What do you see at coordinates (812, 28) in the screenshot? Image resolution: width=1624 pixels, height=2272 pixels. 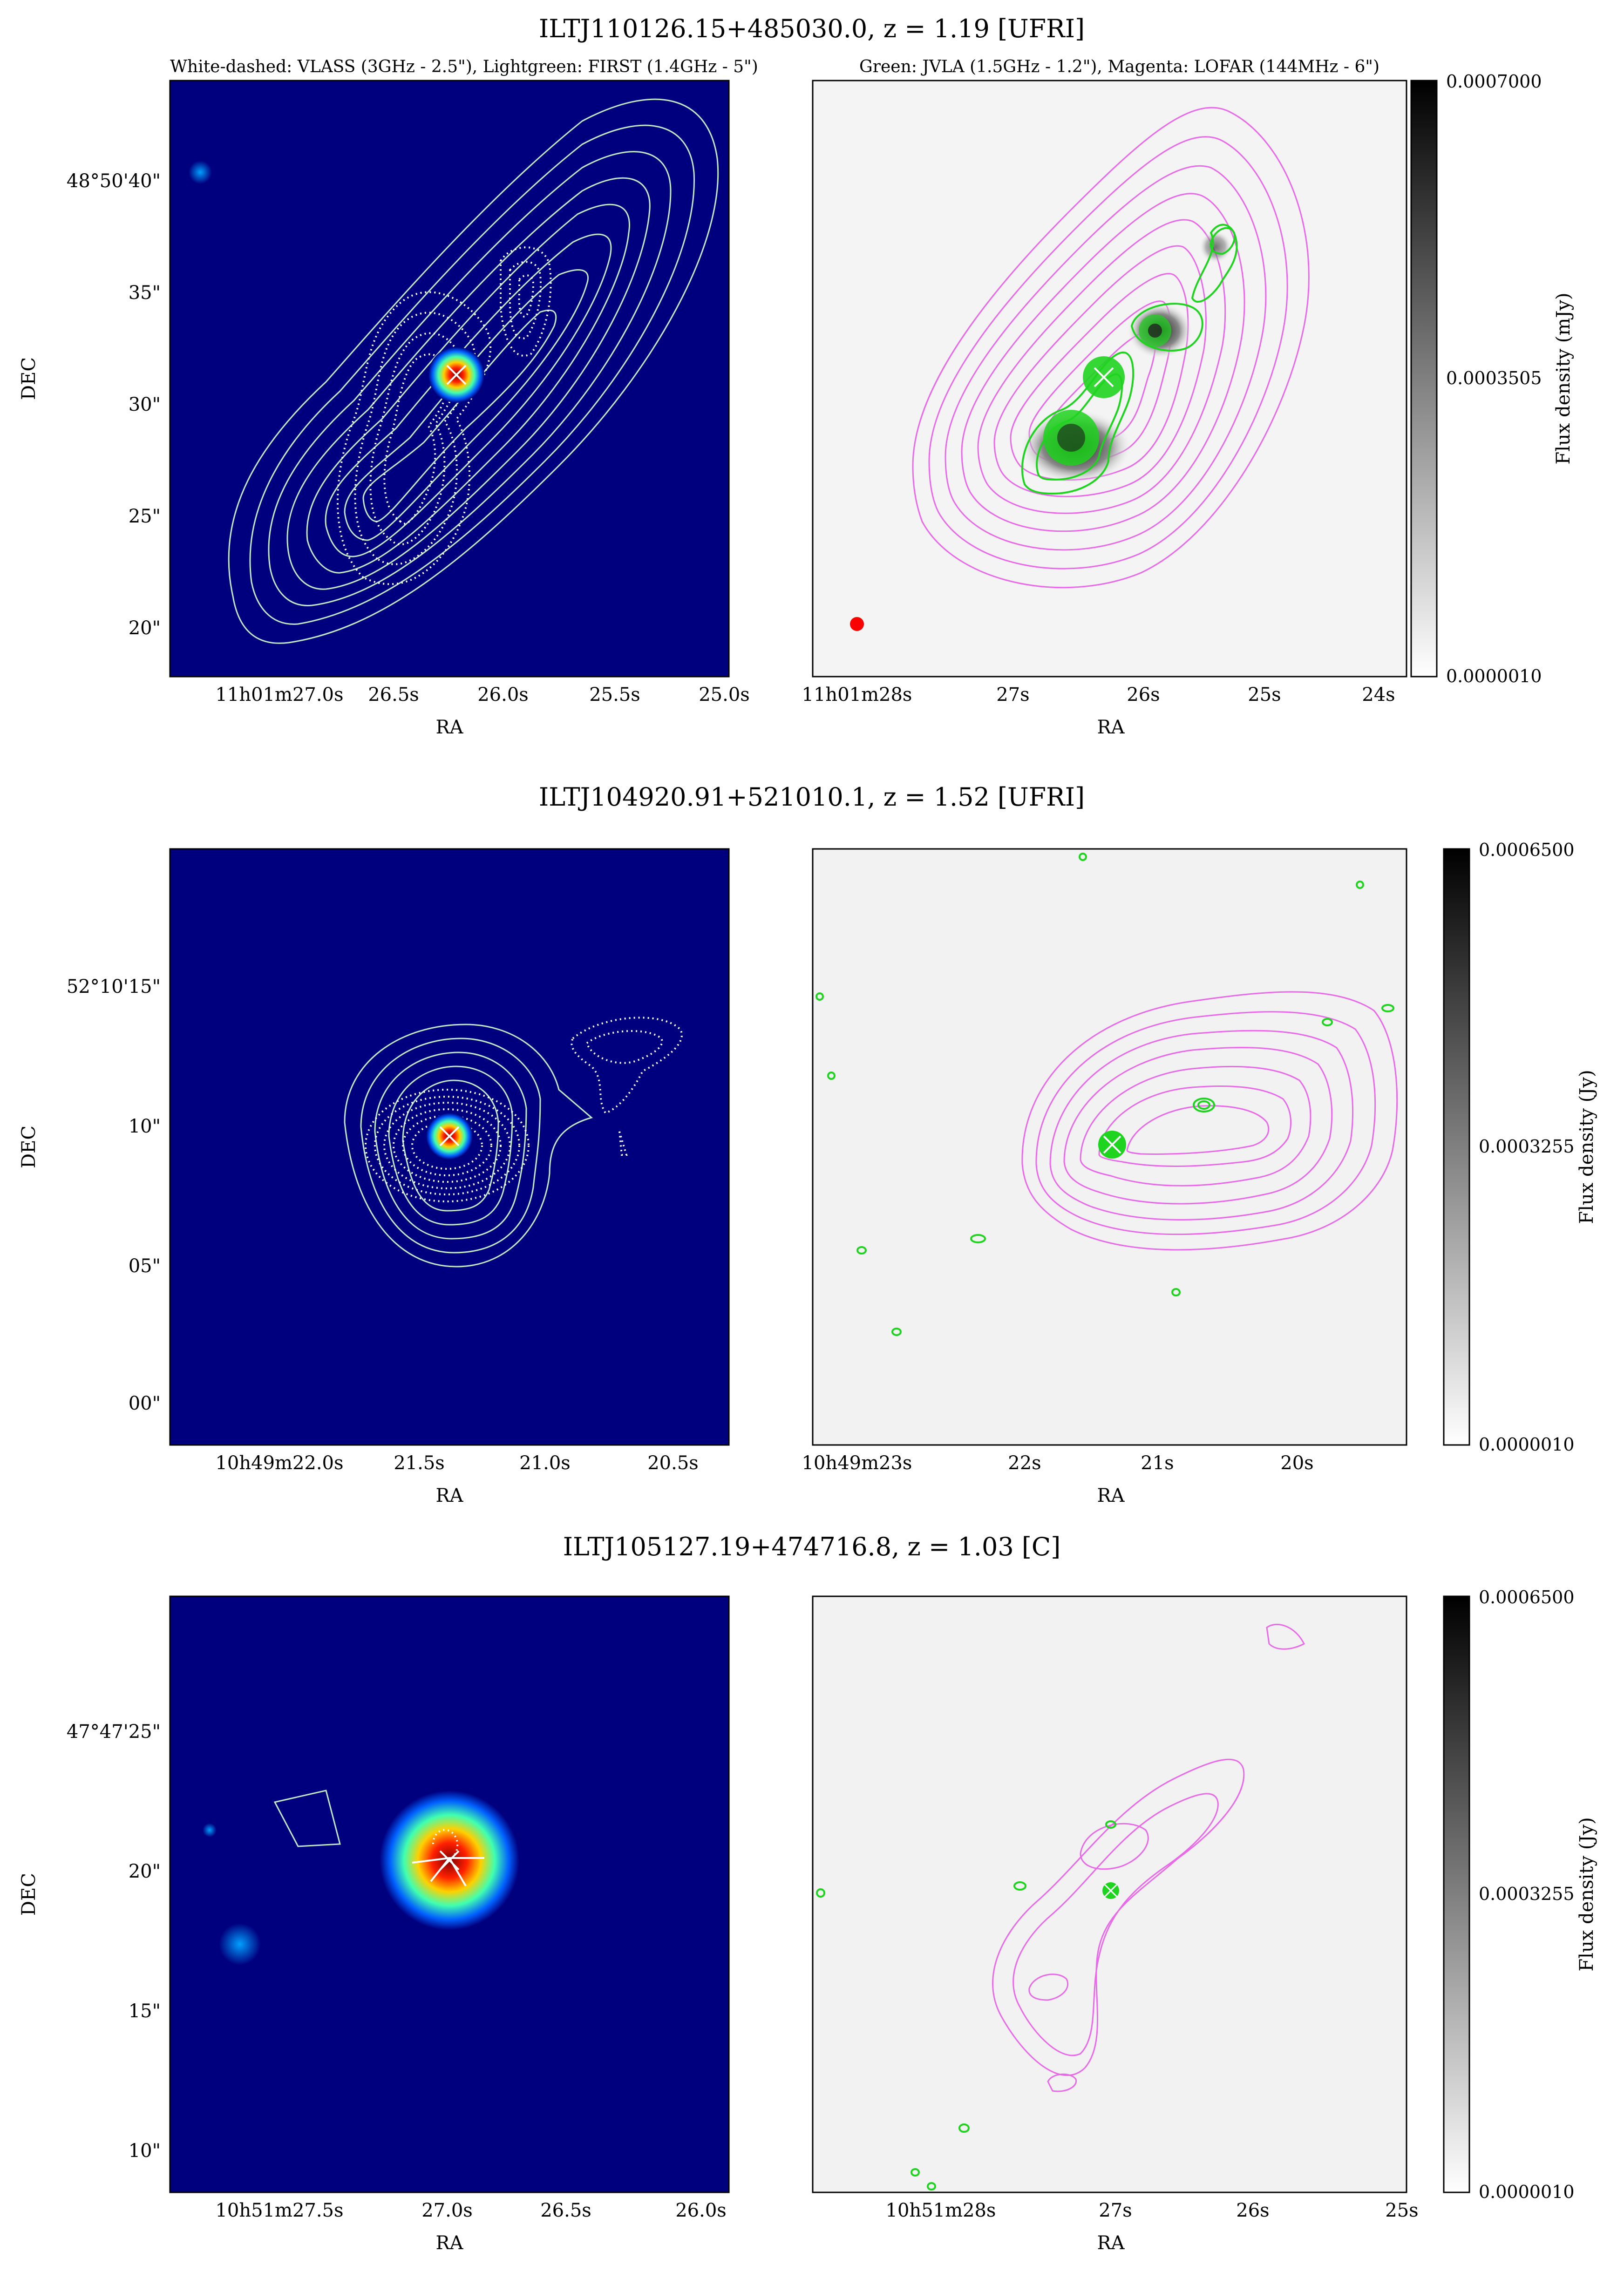 I see `panel-title: ILTJ110126.15+485030.0, z = 1.19 [UFRI]` at bounding box center [812, 28].